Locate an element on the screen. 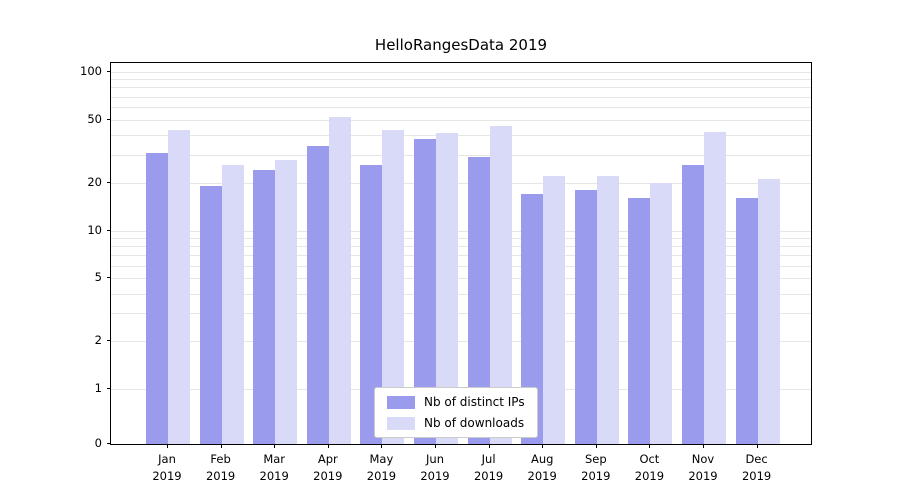  x-tick-month: Feb is located at coordinates (220, 459).